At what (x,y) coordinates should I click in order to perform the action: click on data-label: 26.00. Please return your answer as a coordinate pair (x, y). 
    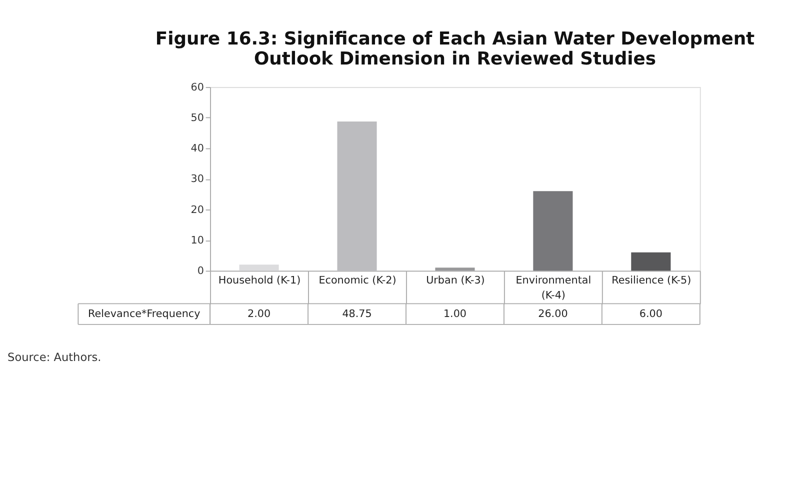
    Looking at the image, I should click on (553, 314).